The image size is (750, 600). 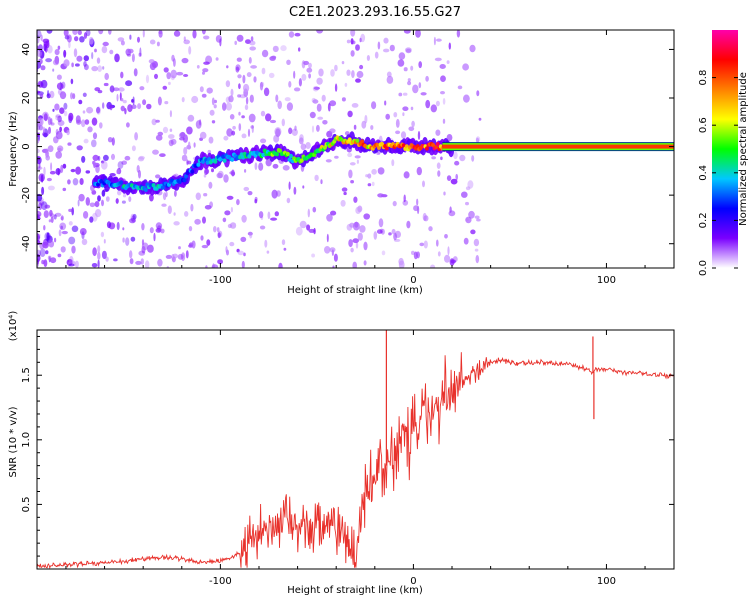 I want to click on colorbar-tick-label: 0.2, so click(x=703, y=220).